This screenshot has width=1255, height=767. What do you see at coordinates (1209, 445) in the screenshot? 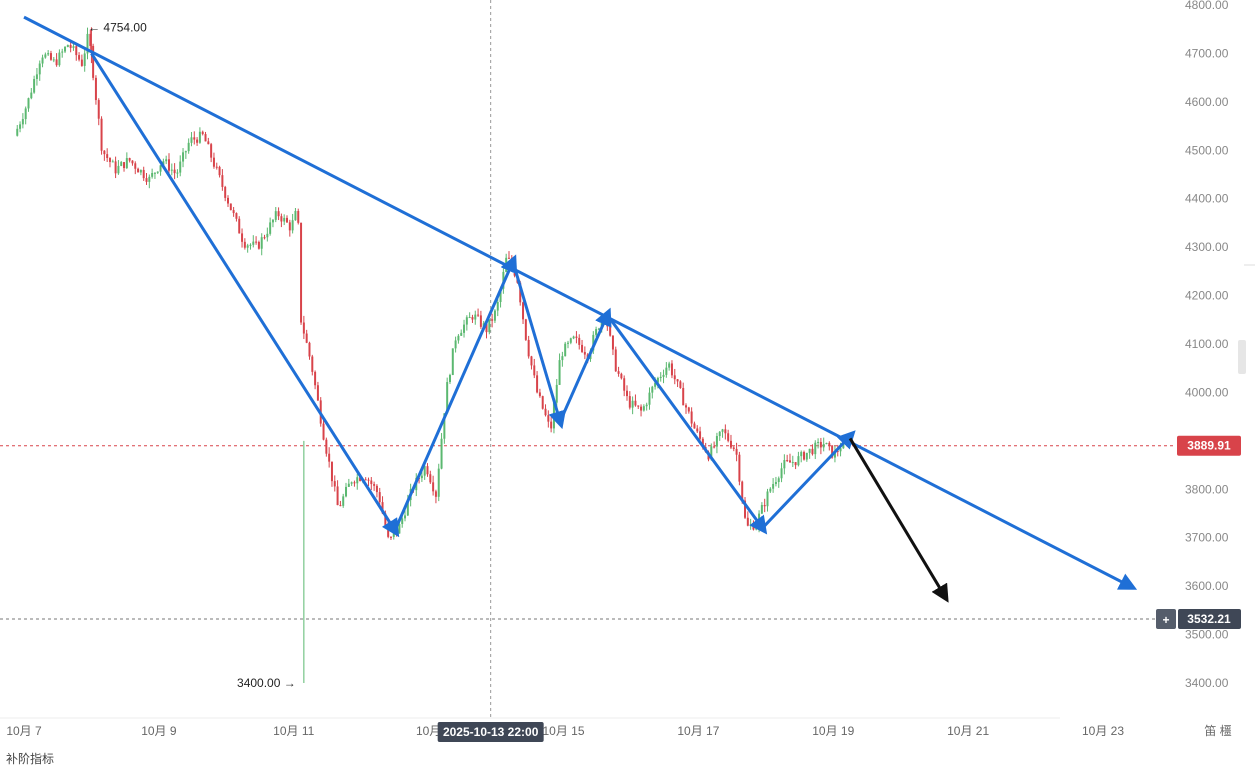
I see `current-price-badge` at bounding box center [1209, 445].